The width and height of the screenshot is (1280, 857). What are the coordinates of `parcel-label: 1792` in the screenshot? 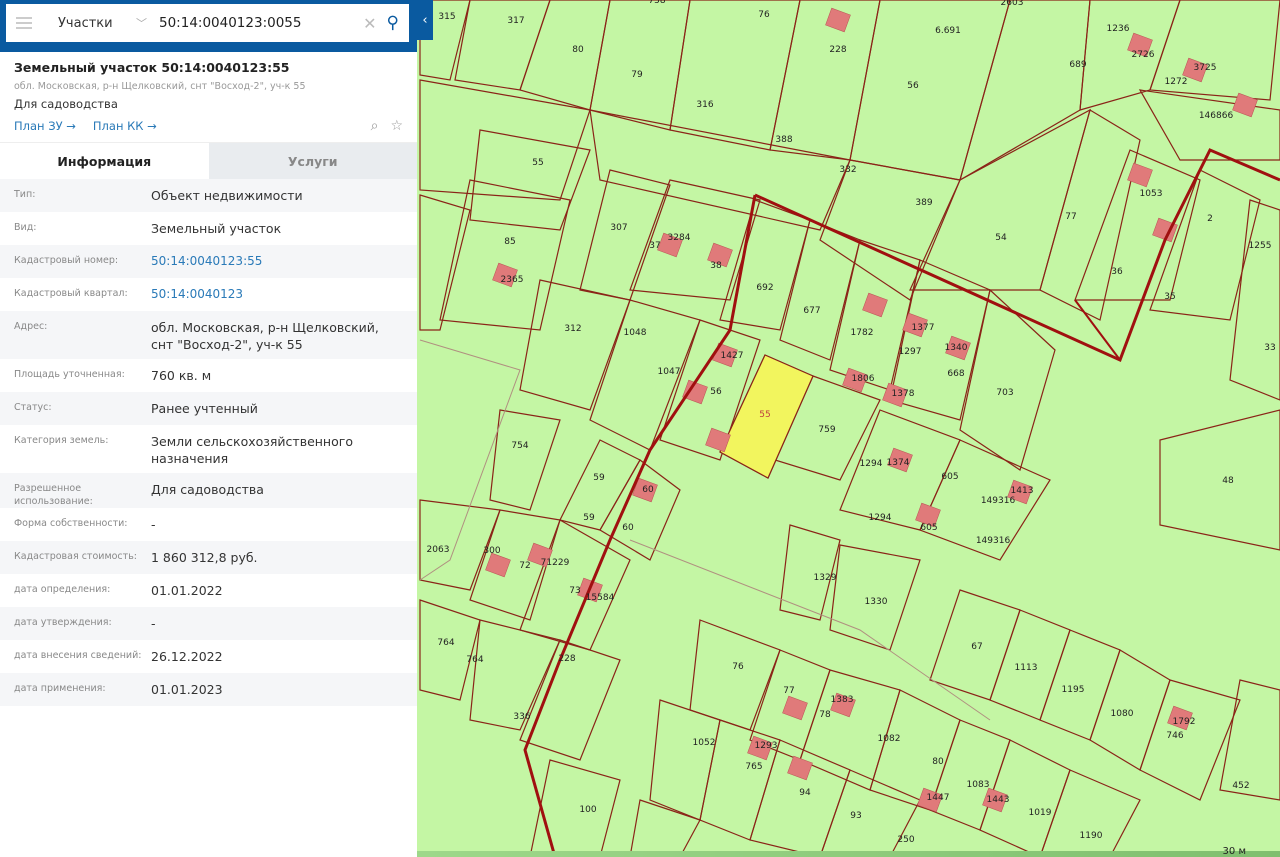 It's located at (1184, 722).